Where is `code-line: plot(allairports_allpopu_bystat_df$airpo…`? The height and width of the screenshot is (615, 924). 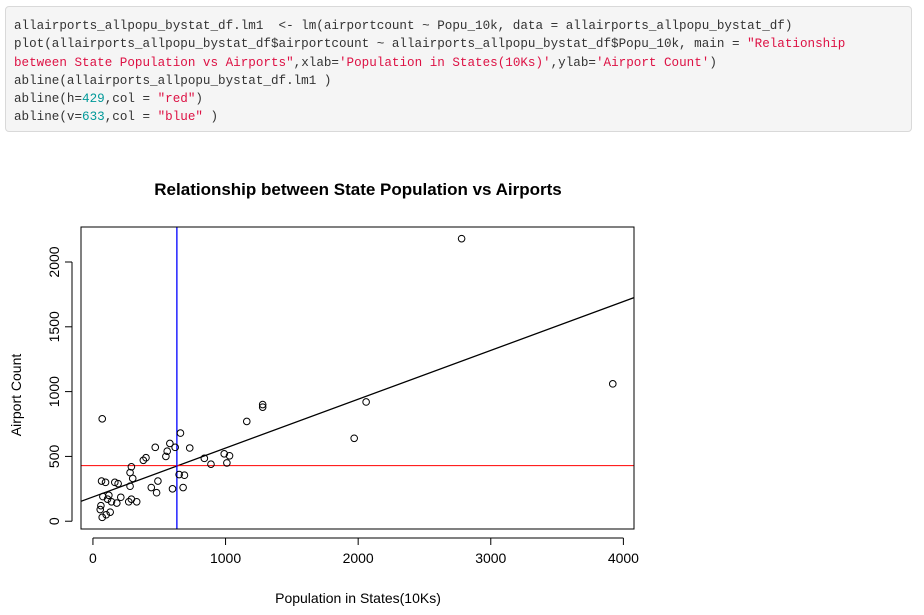 code-line: plot(allairports_allpopu_bystat_df$airpo… is located at coordinates (429, 44).